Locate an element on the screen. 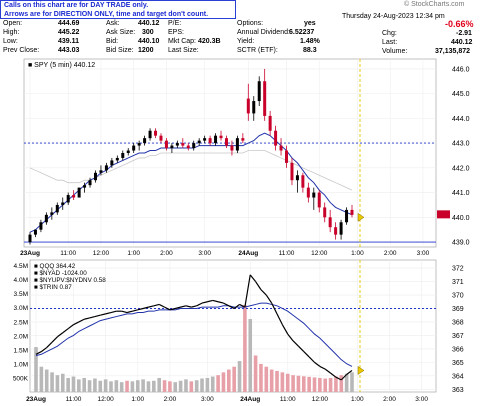 Image resolution: width=480 pixels, height=406 pixels. y-tick-label: 442.0 is located at coordinates (461, 168).